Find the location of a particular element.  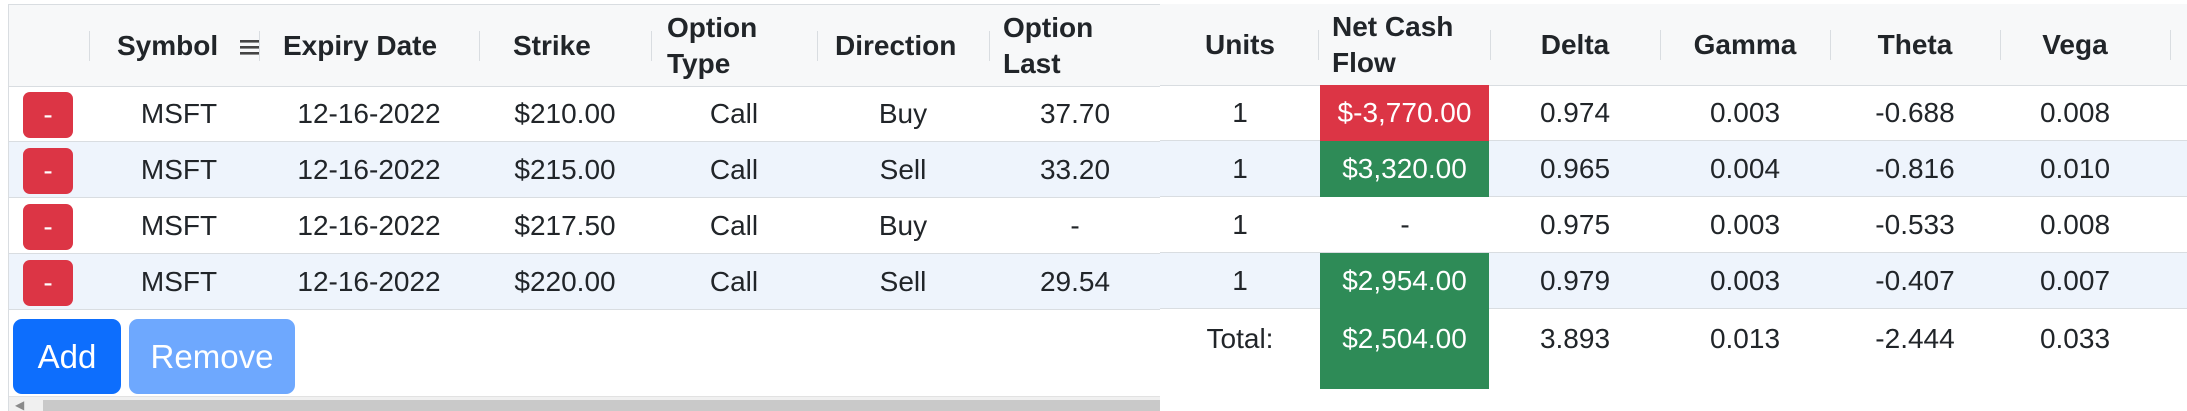

total-delta: 3.893 is located at coordinates (1575, 338).